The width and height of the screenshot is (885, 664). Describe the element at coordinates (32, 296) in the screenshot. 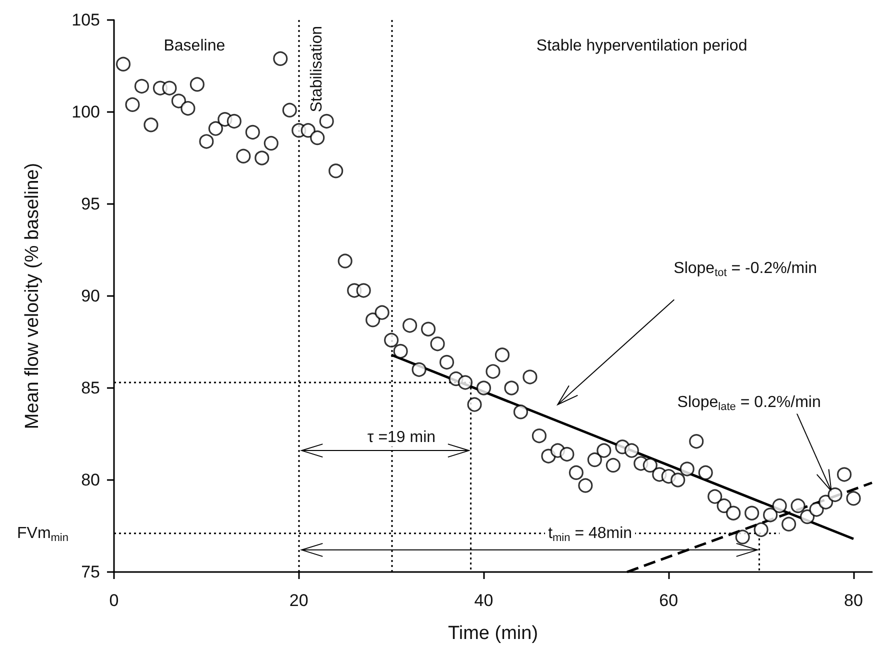

I see `y-axis-title: Mean flow velocity (% baseline)` at that location.